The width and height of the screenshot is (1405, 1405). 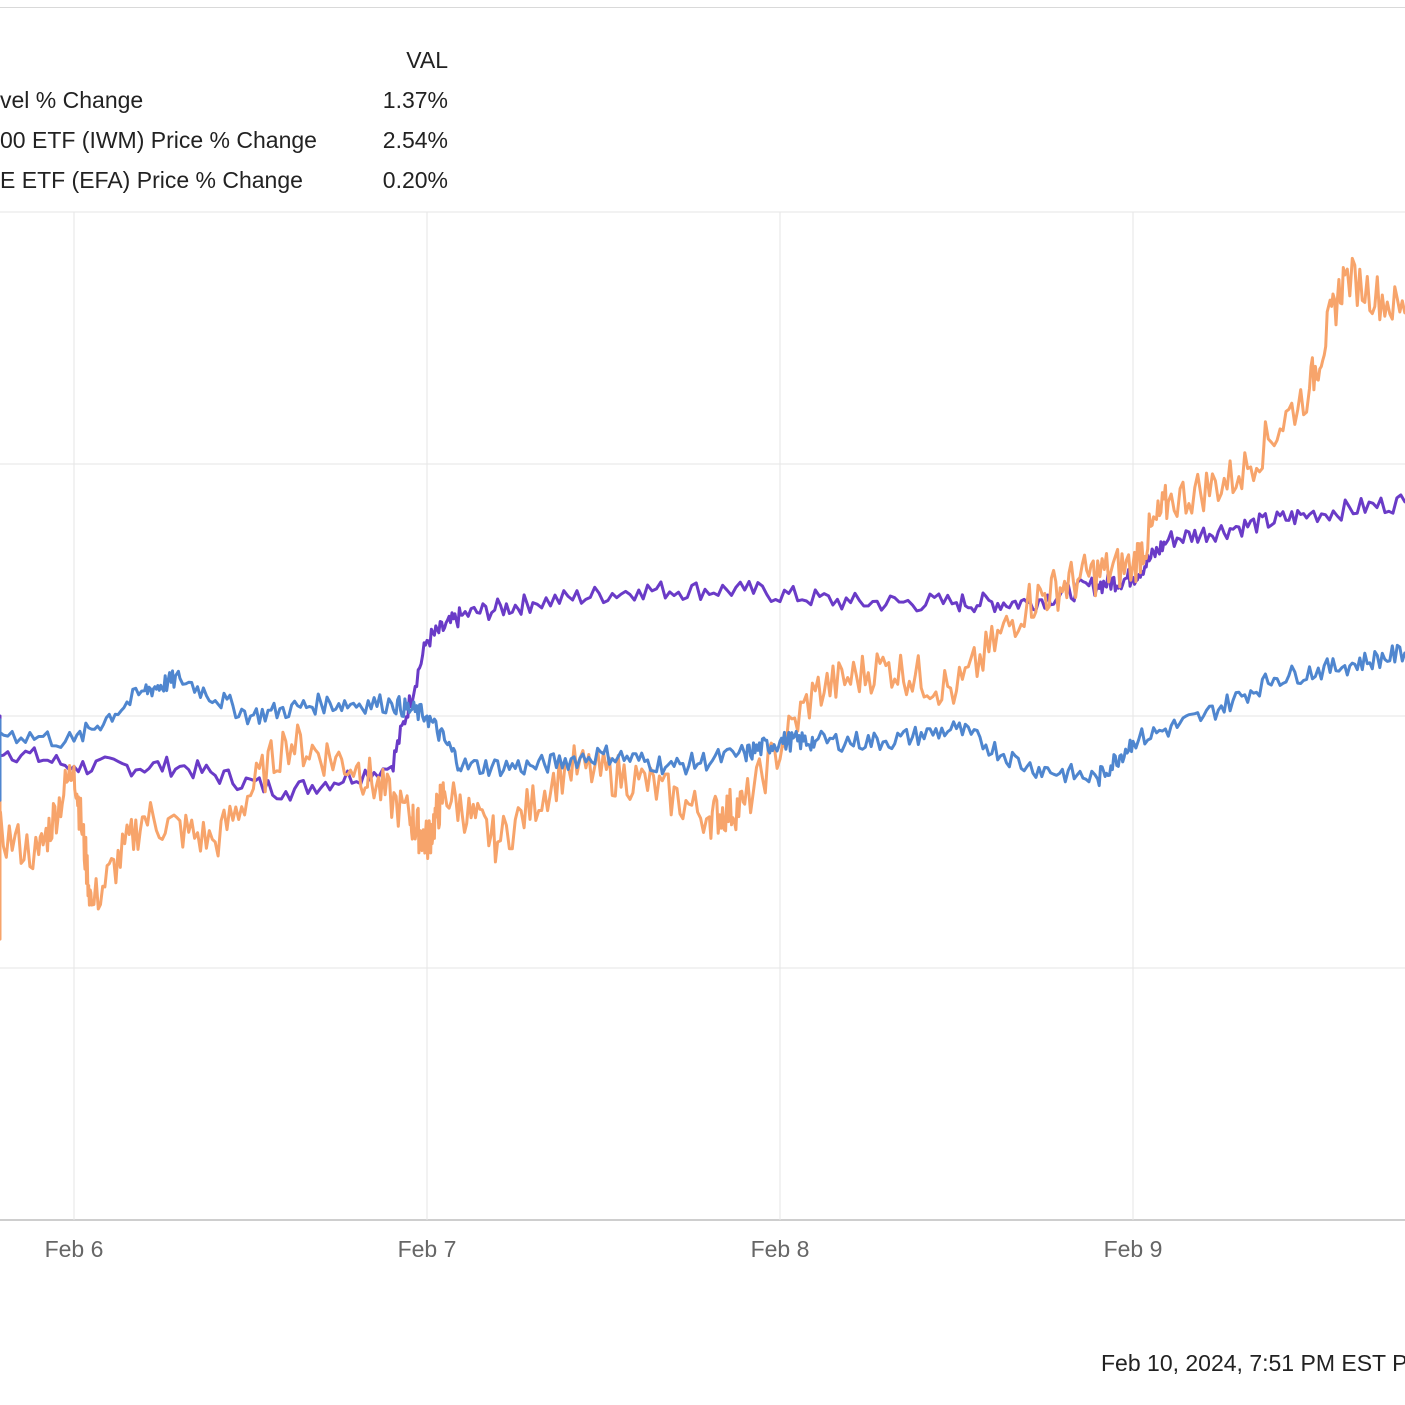 What do you see at coordinates (427, 1249) in the screenshot?
I see `x-tick-label: Feb 7` at bounding box center [427, 1249].